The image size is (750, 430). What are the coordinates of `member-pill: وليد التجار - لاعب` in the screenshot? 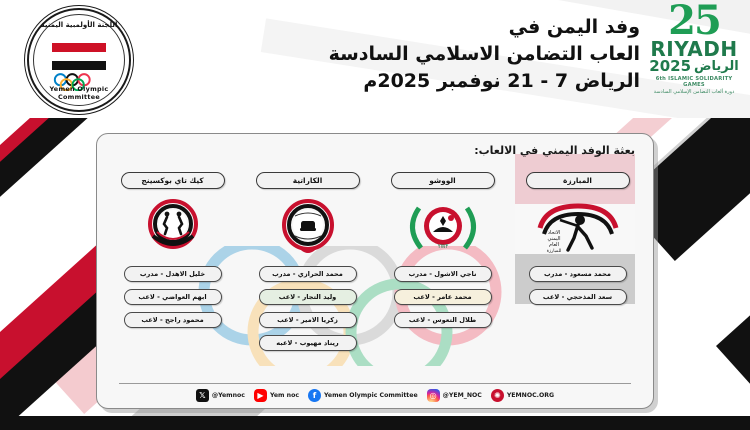 It's located at (307, 297).